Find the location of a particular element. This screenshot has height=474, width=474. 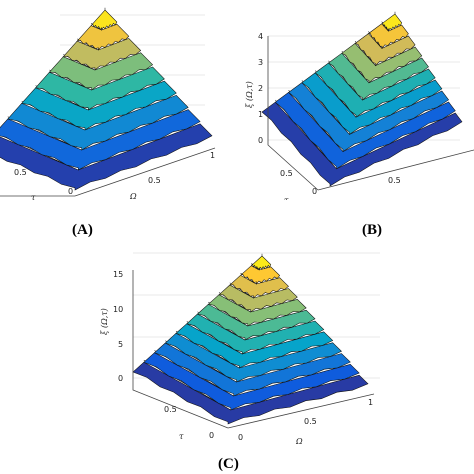

panel-c-x-tick-0: 0.5 is located at coordinates (170, 409).